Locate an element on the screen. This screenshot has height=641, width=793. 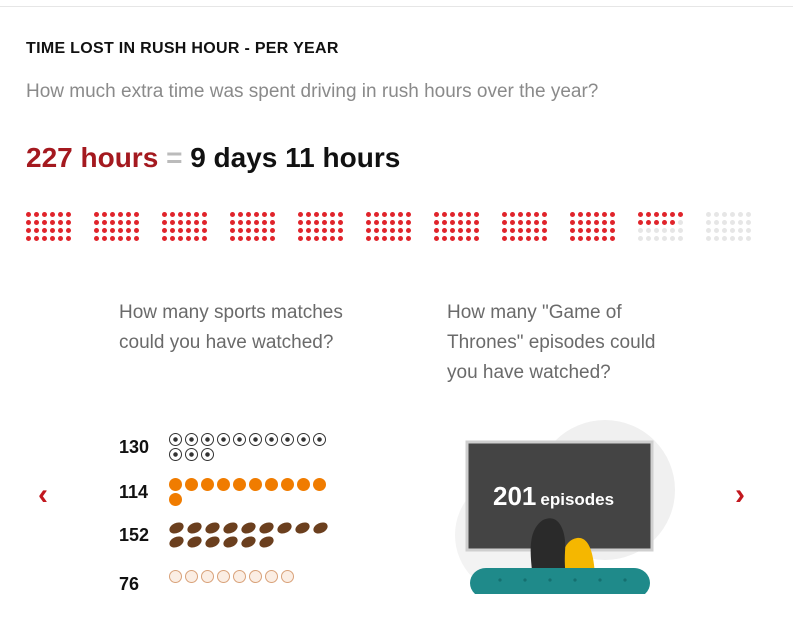
sports-row-value: 152 is located at coordinates (134, 535).